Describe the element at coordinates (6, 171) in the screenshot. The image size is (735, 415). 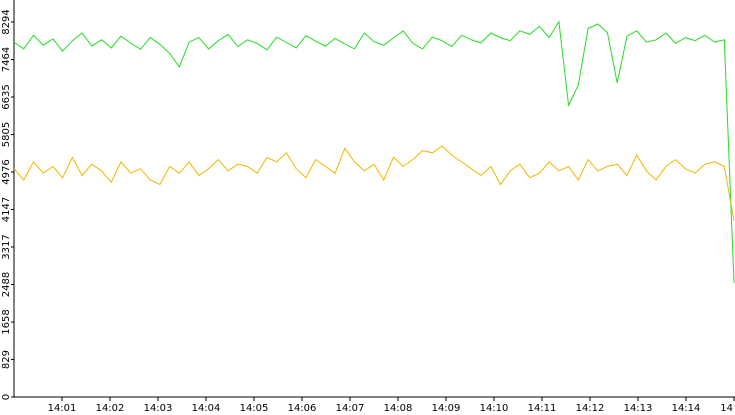
I see `y-tick-label: 4976` at that location.